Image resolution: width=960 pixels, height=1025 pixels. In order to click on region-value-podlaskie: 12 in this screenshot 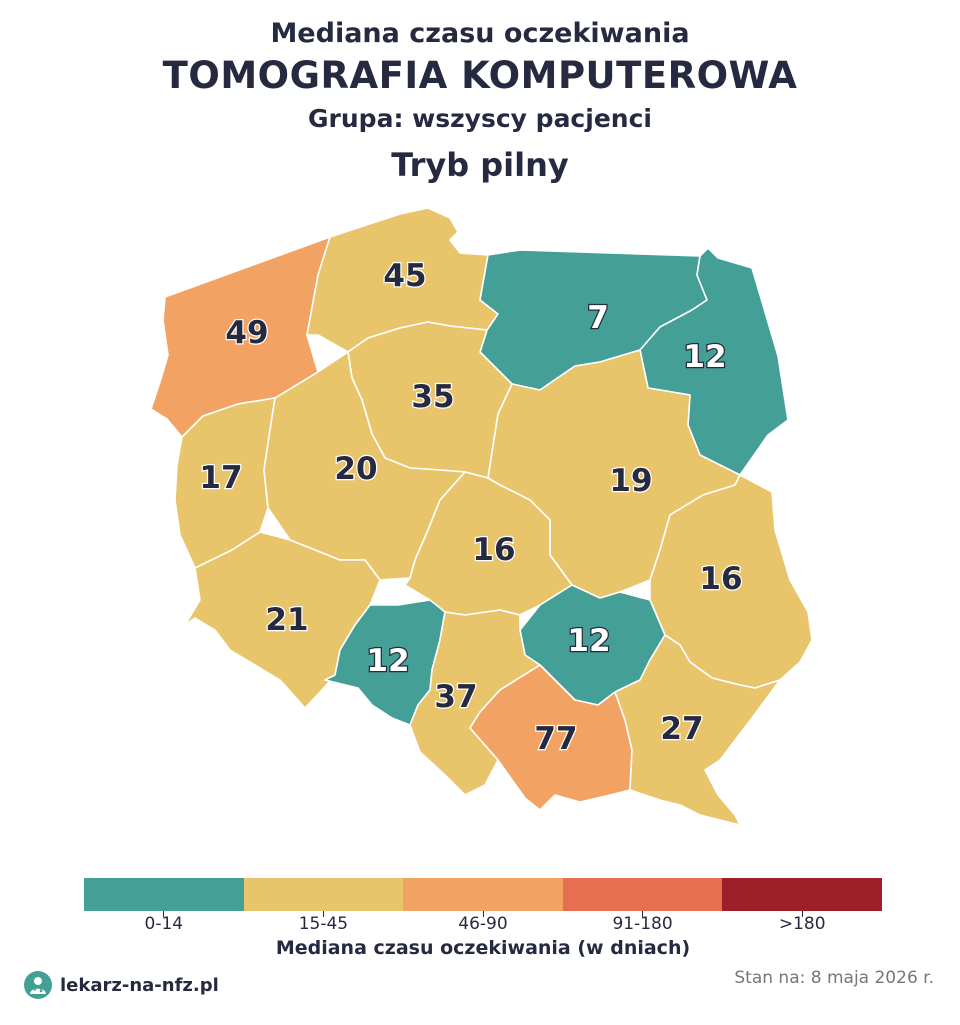, I will do `click(704, 357)`.